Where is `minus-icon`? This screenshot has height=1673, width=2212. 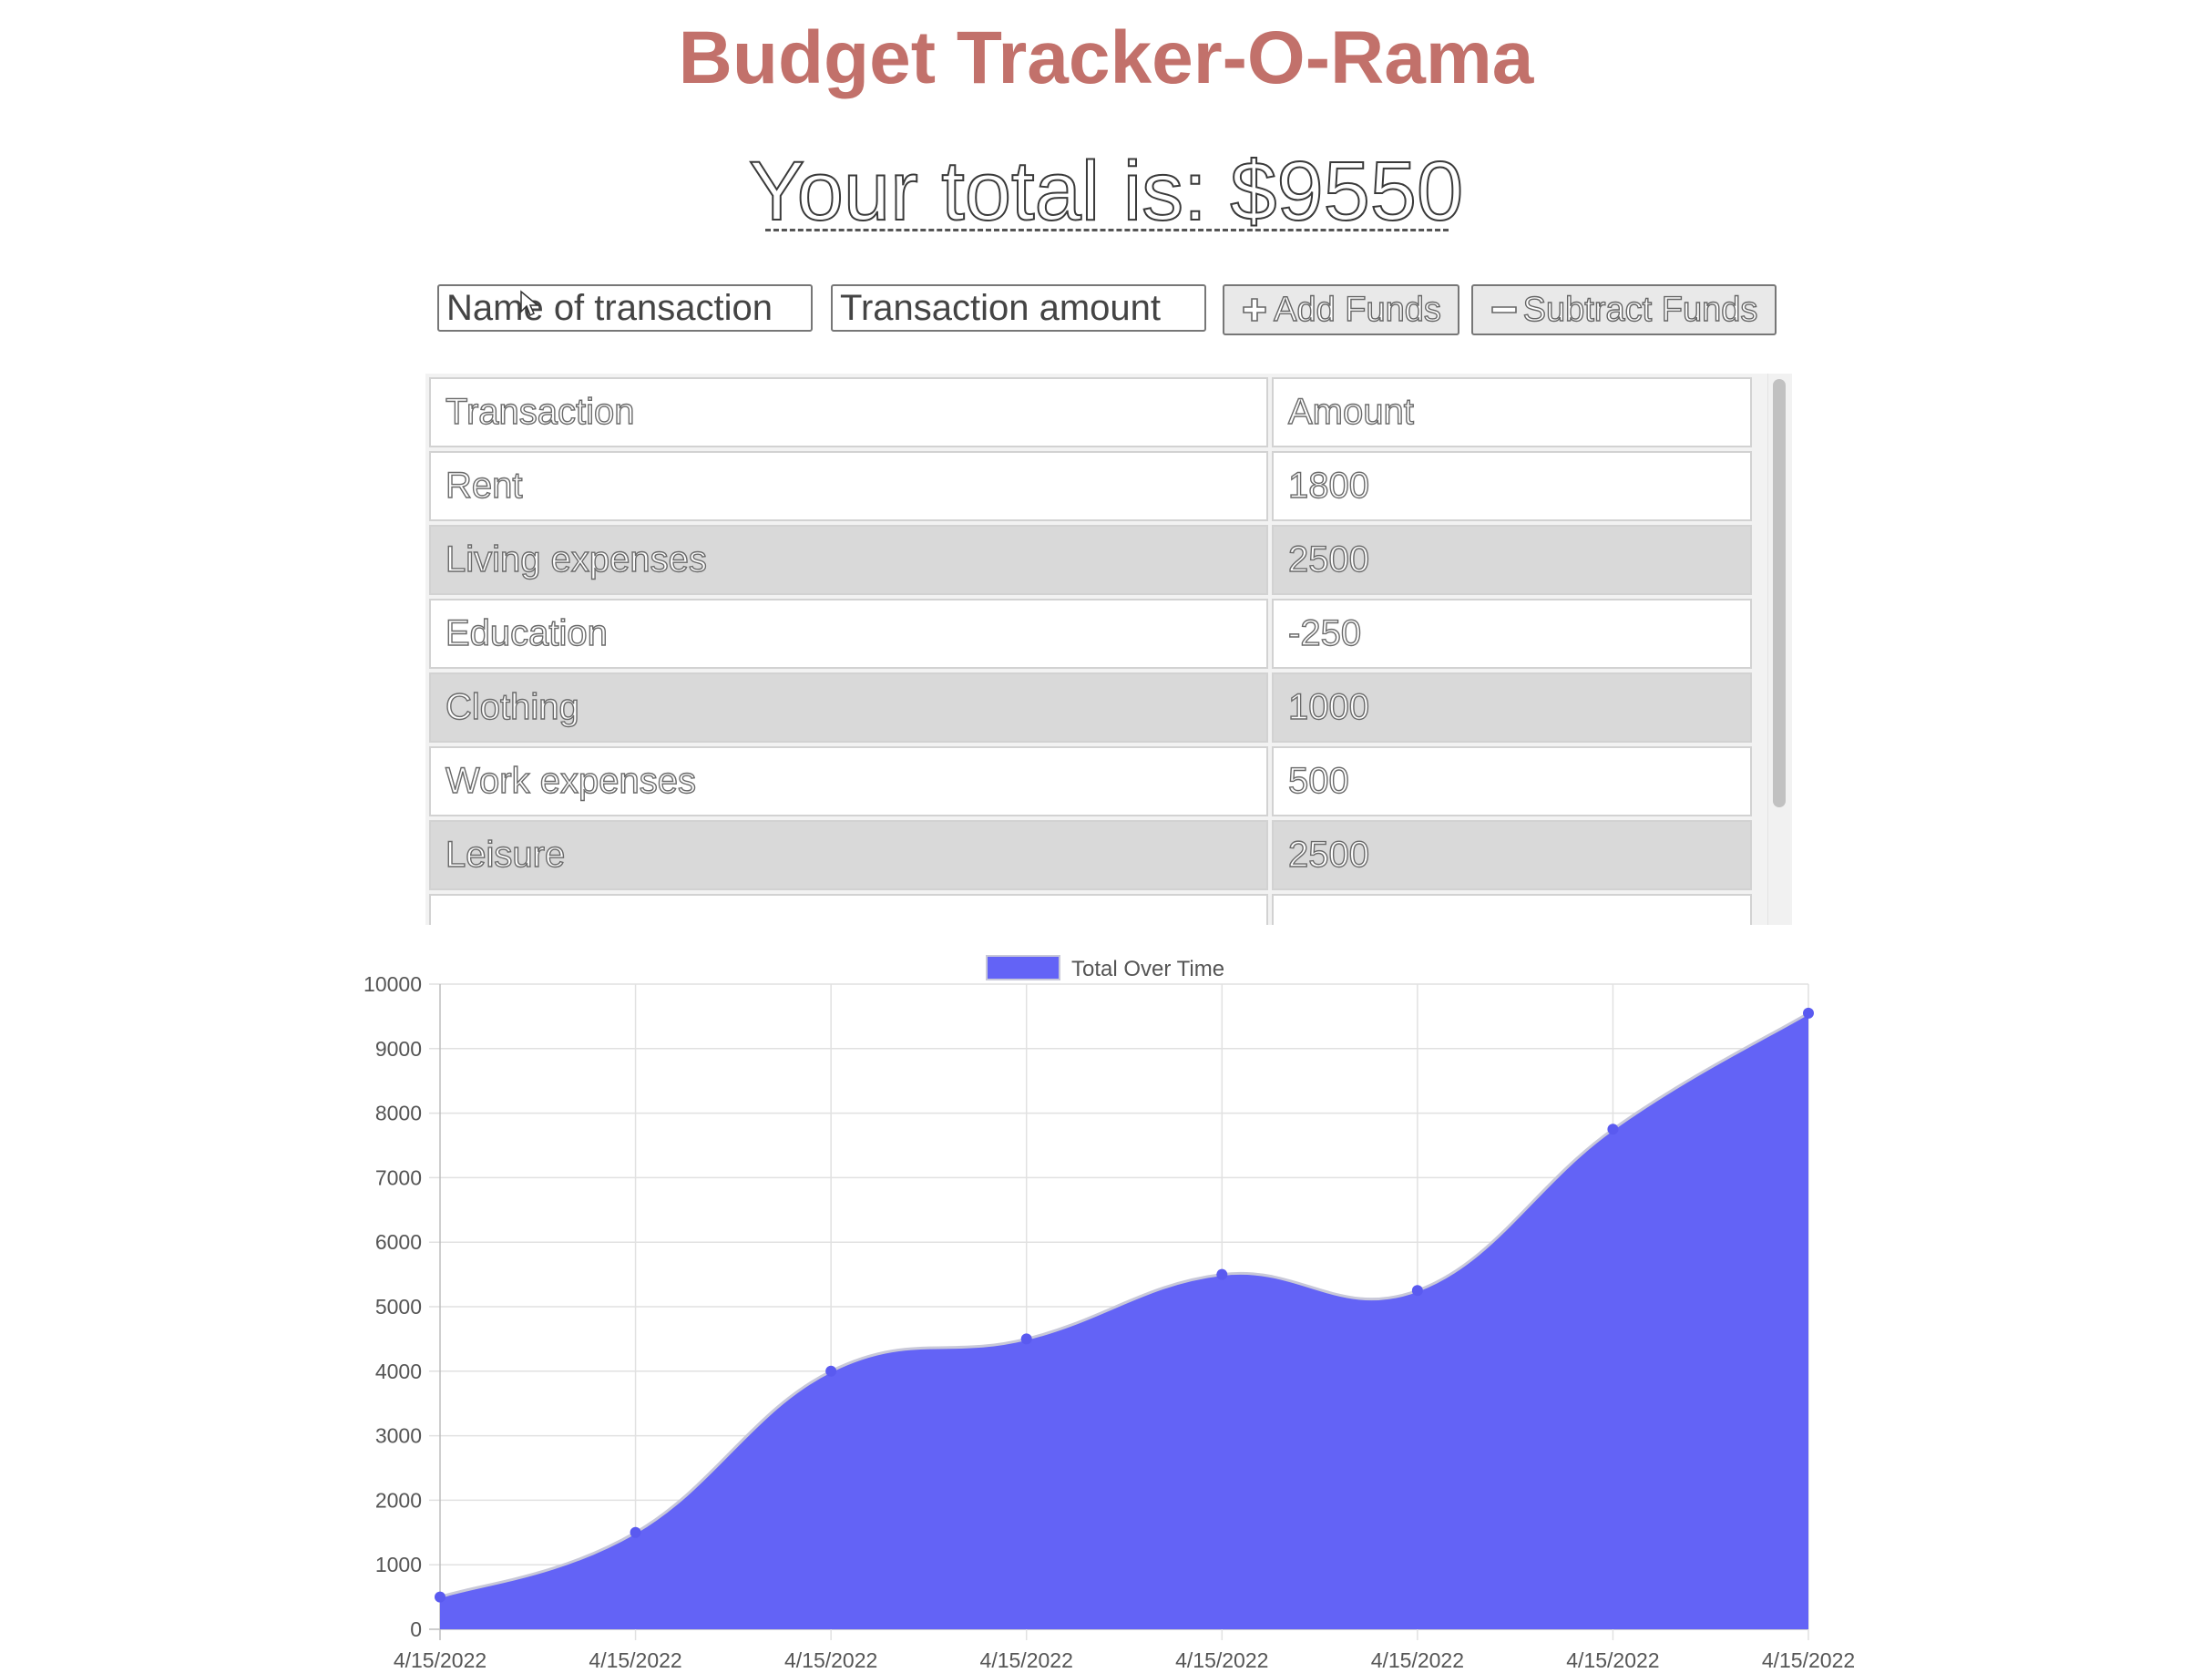
minus-icon is located at coordinates (1504, 309).